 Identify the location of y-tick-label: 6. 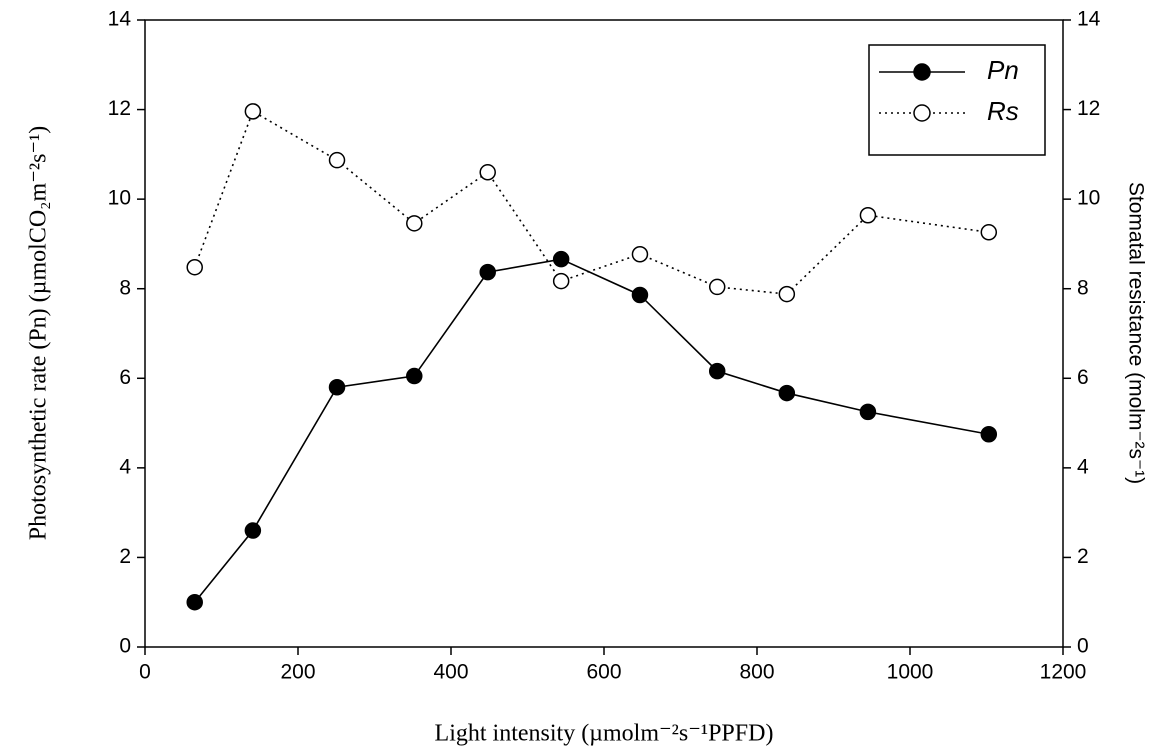
(125, 377).